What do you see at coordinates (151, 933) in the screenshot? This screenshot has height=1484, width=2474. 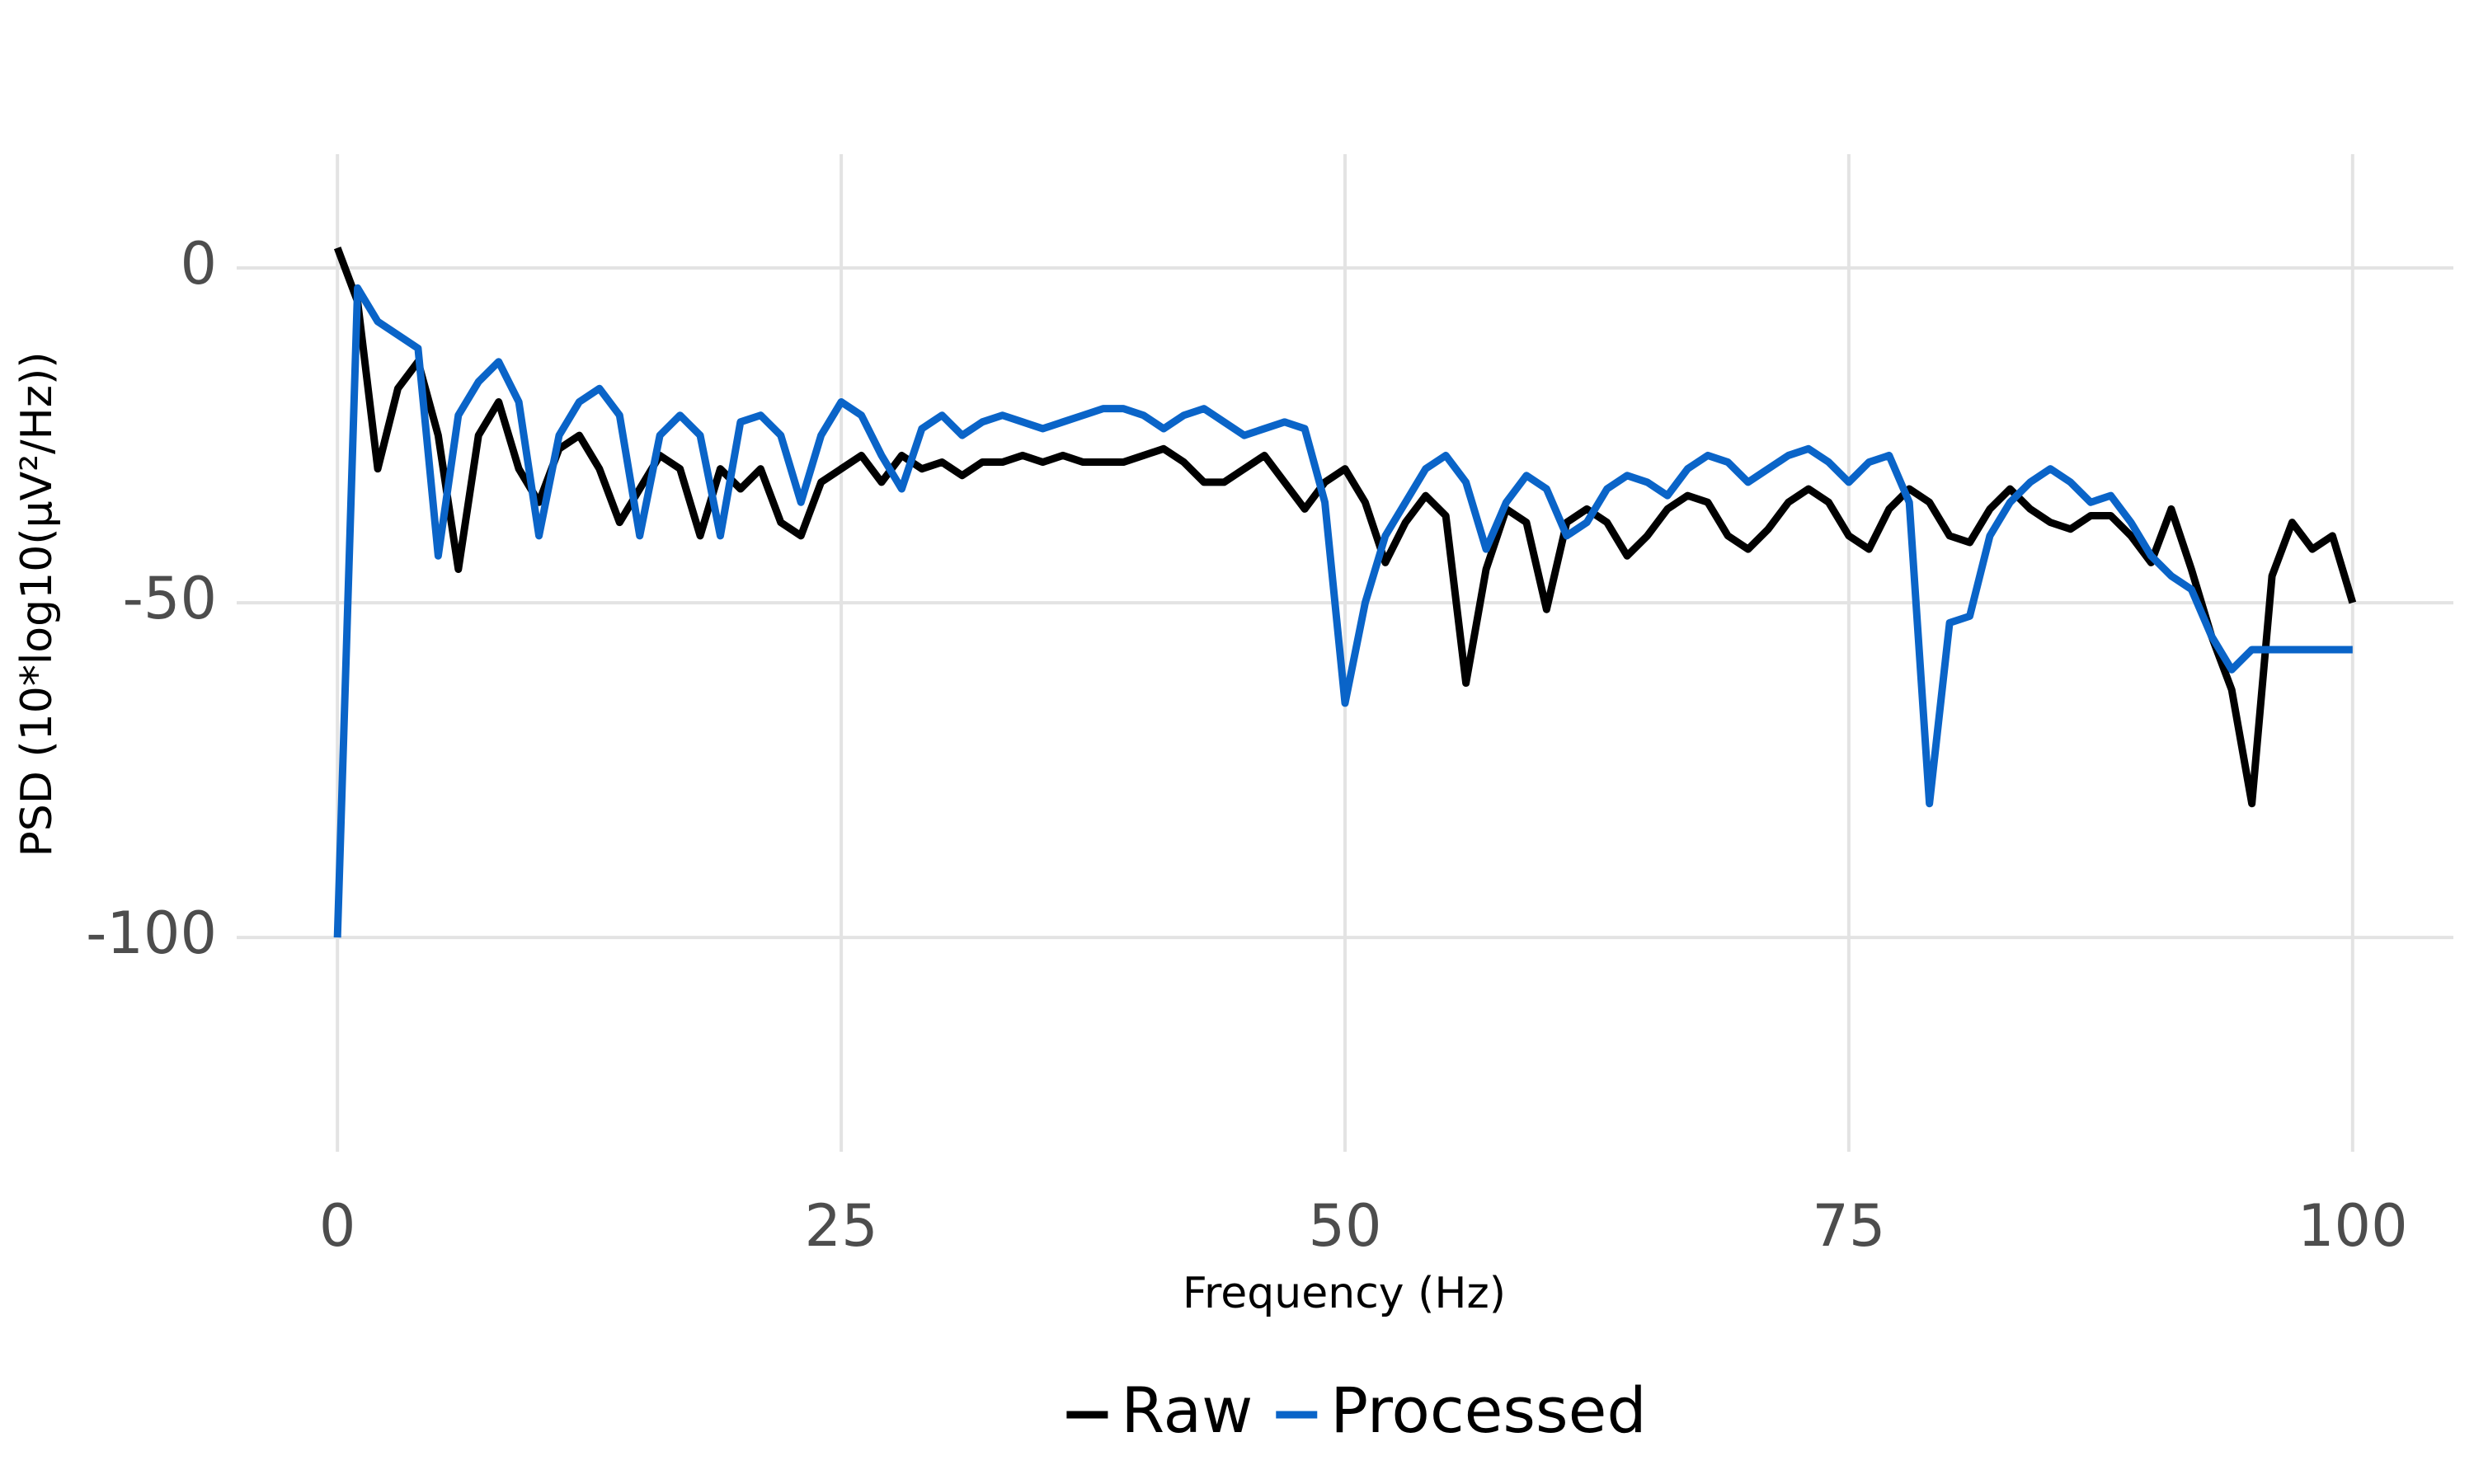 I see `y-tick-label: -100` at bounding box center [151, 933].